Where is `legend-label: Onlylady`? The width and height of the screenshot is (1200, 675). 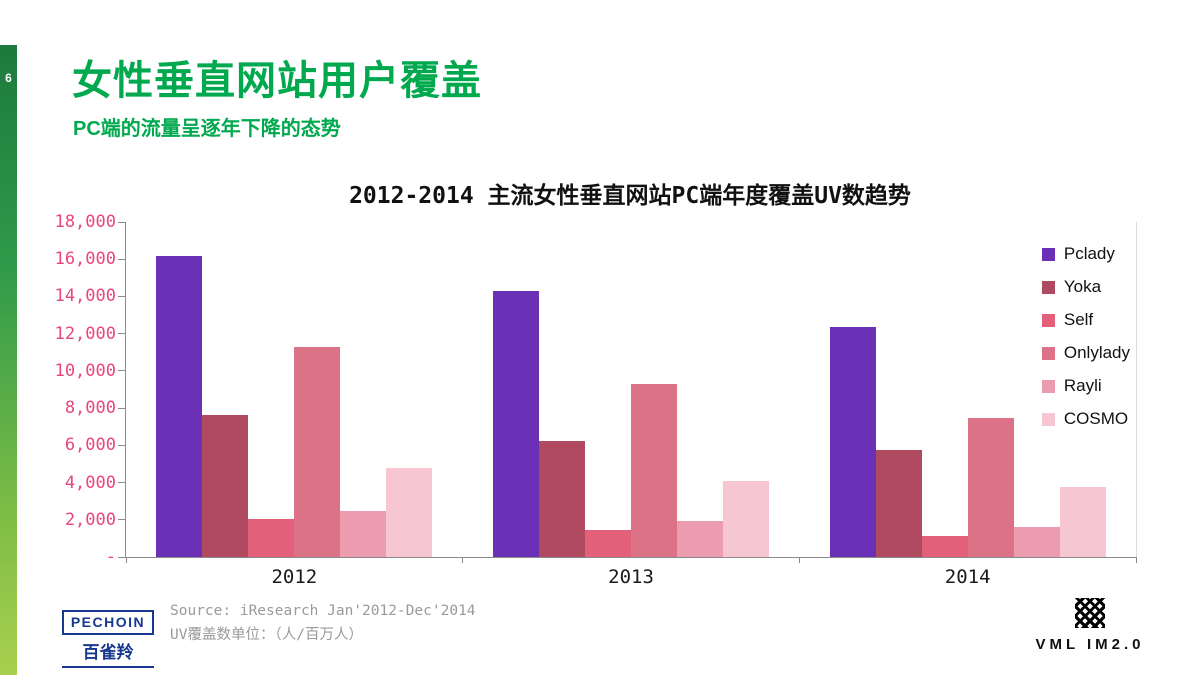 legend-label: Onlylady is located at coordinates (1096, 352).